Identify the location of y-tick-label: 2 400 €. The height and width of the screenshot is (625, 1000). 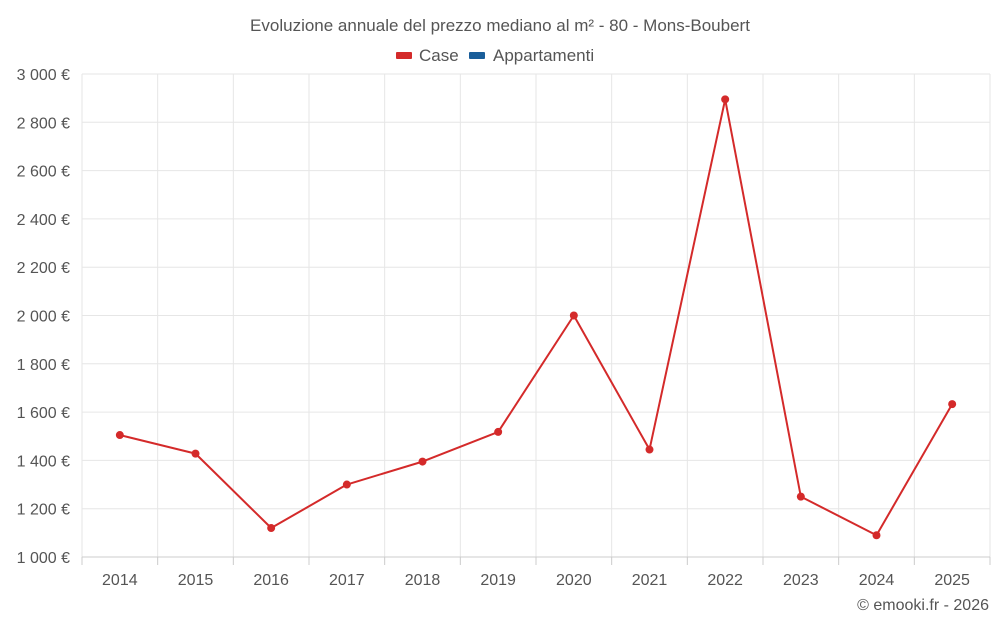
(43, 220).